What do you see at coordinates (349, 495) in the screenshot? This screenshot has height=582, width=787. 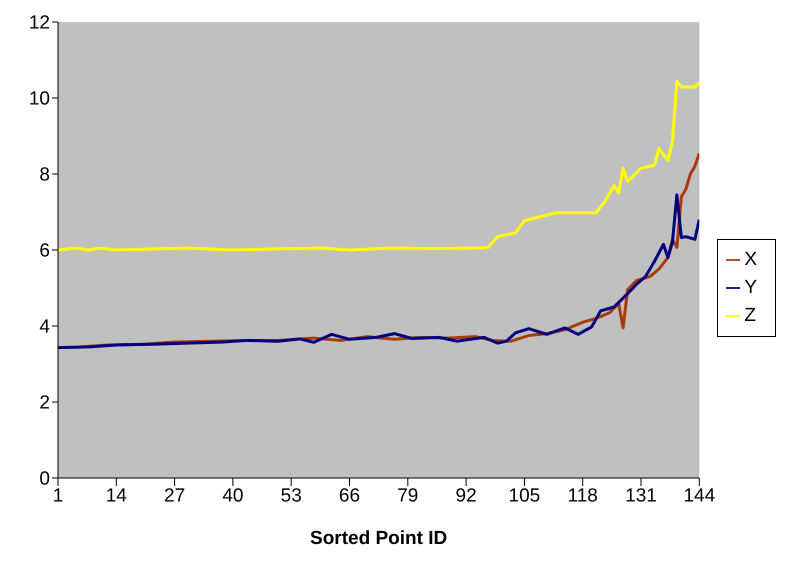 I see `x-tick-label: 66` at bounding box center [349, 495].